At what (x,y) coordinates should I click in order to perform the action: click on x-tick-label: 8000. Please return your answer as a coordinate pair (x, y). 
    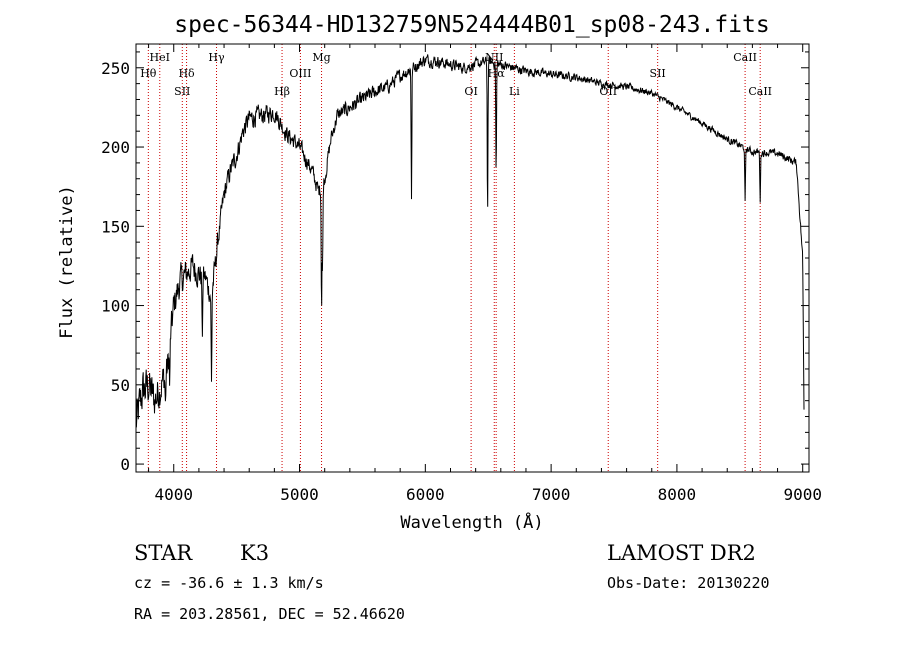
    Looking at the image, I should click on (677, 494).